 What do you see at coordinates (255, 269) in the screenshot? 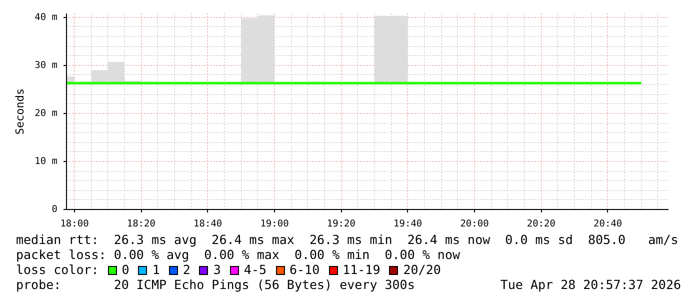
I see `legend-label: 4-5` at bounding box center [255, 269].